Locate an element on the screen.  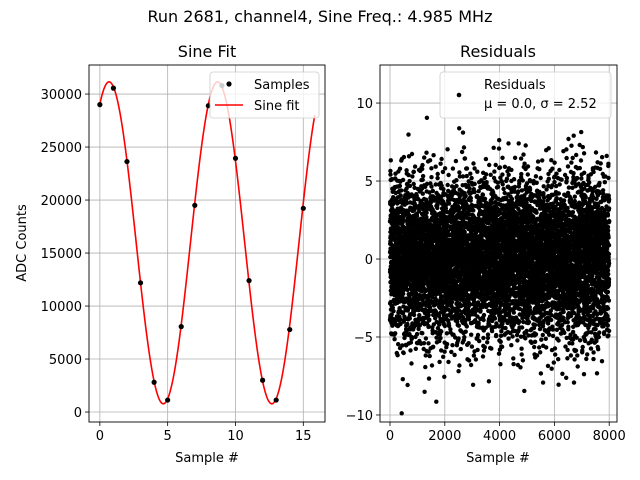
y-tick-label: 30000 is located at coordinates (61, 95).